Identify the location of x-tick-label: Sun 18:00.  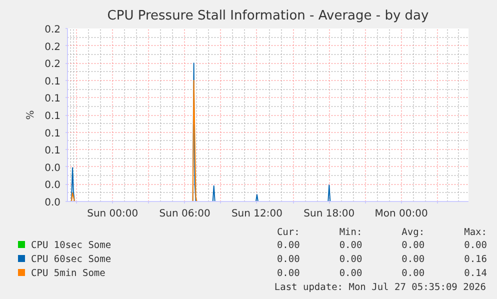
(329, 214).